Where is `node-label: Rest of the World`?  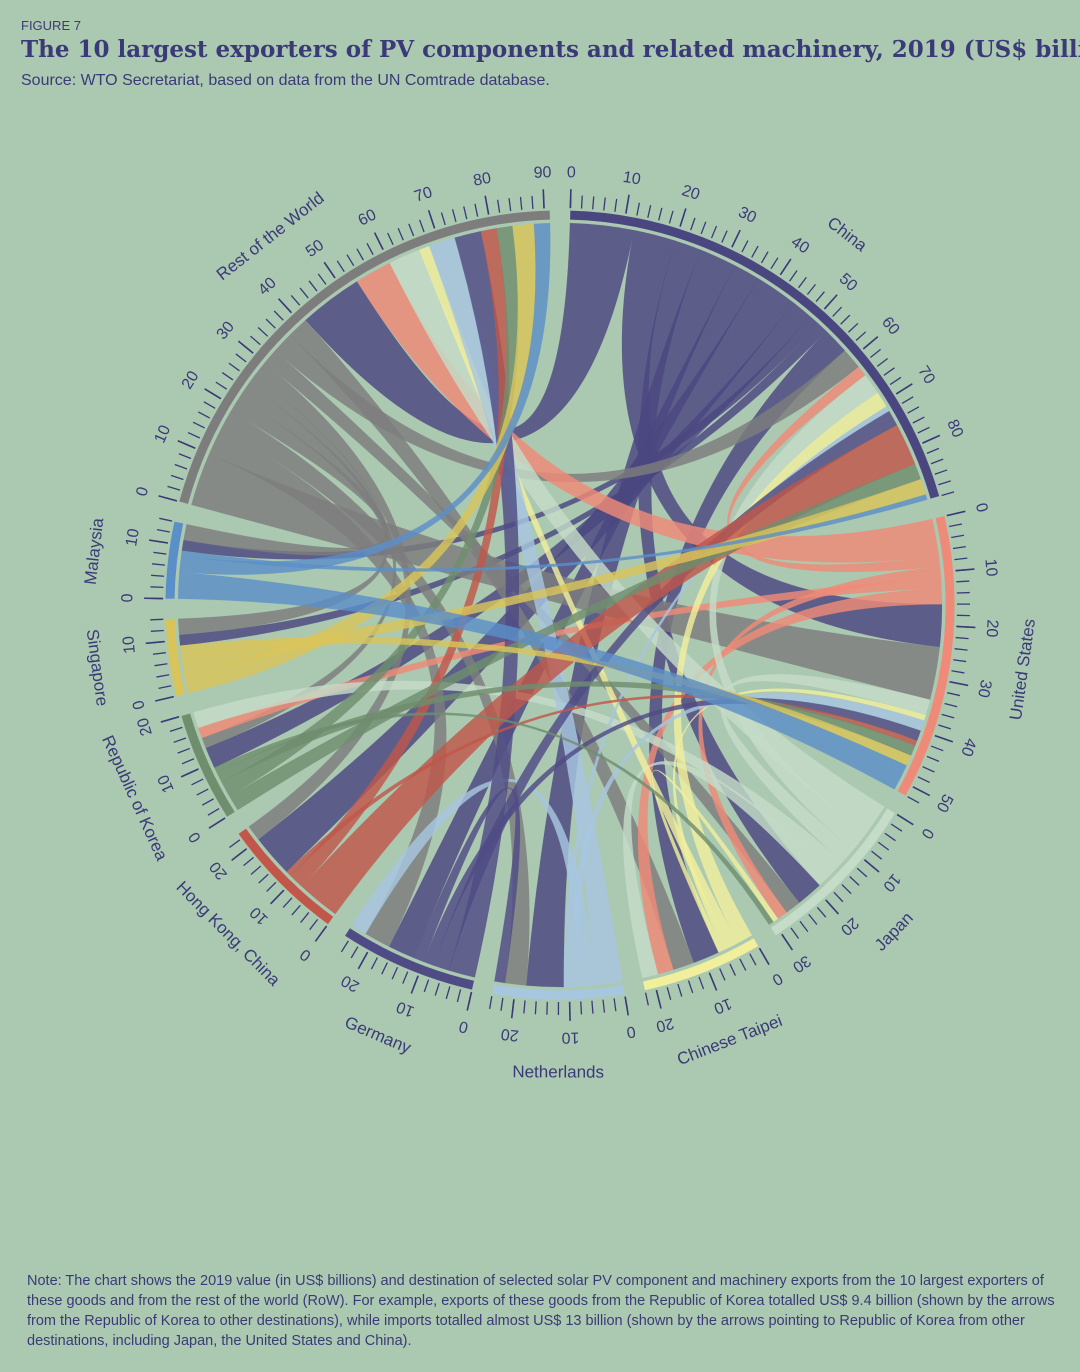
node-label: Rest of the World is located at coordinates (270, 236).